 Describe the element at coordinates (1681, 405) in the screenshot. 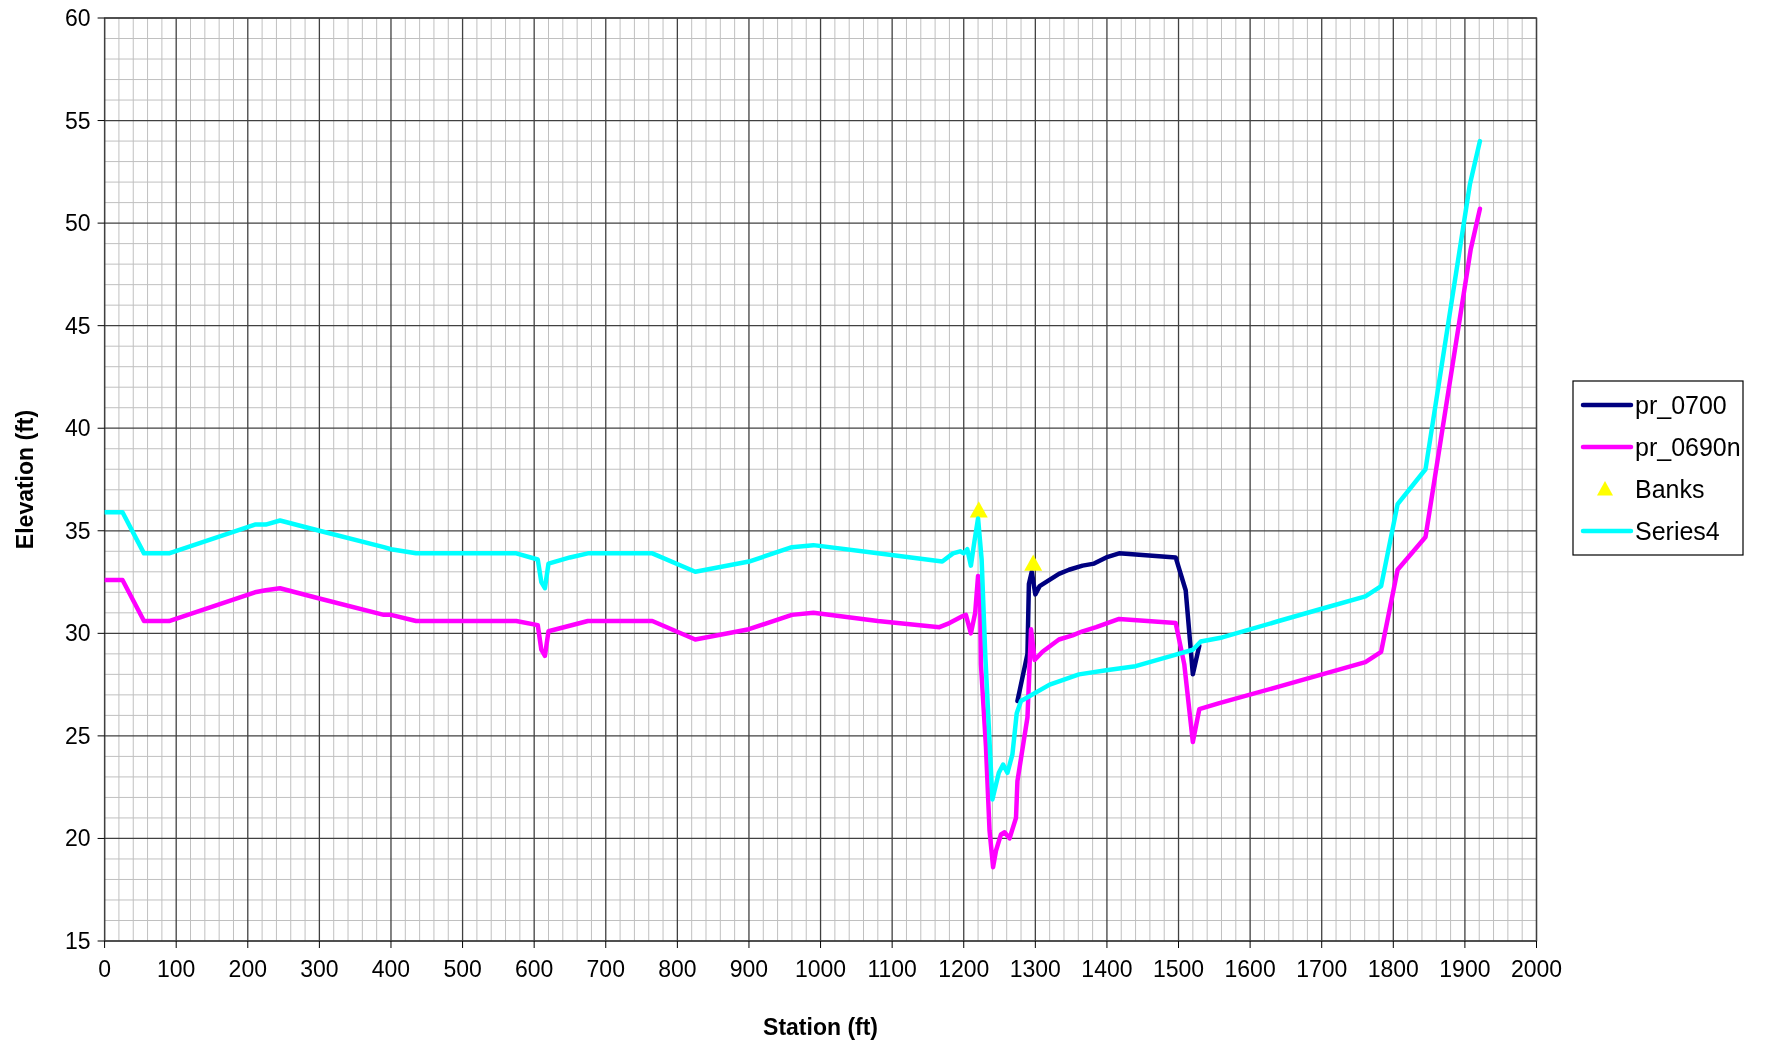

I see `legend-label: pr_0700` at that location.